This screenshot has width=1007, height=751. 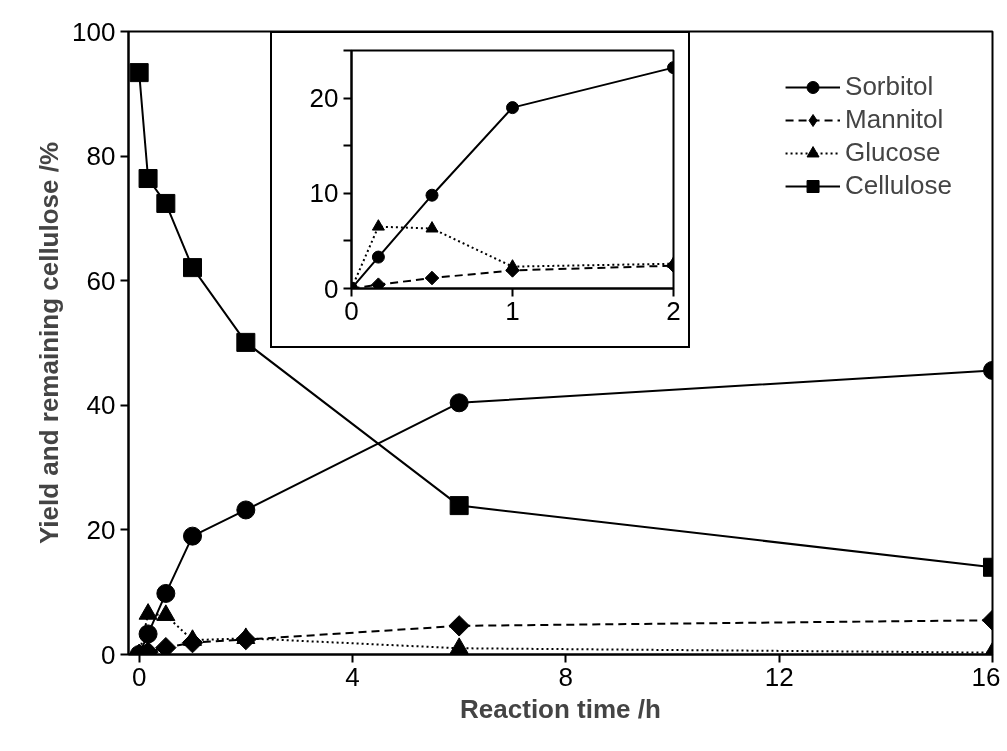 What do you see at coordinates (101, 405) in the screenshot?
I see `y-tick-label: 40` at bounding box center [101, 405].